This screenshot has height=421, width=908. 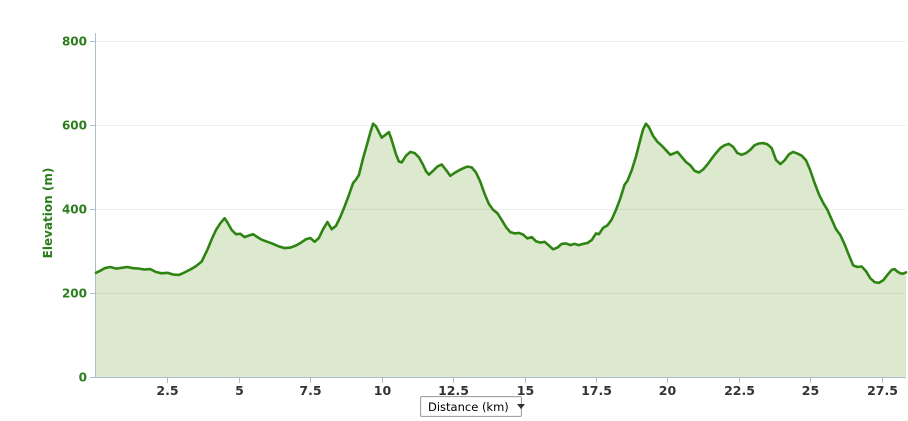 What do you see at coordinates (453, 390) in the screenshot?
I see `x-tick-label: 12.5` at bounding box center [453, 390].